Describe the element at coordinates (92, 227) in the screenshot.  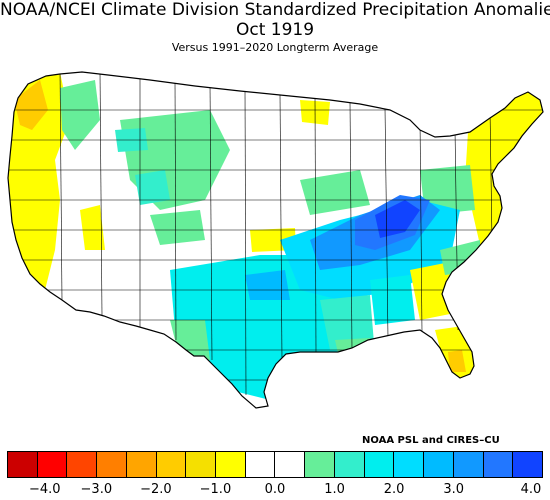
I see `region-nevada` at that location.